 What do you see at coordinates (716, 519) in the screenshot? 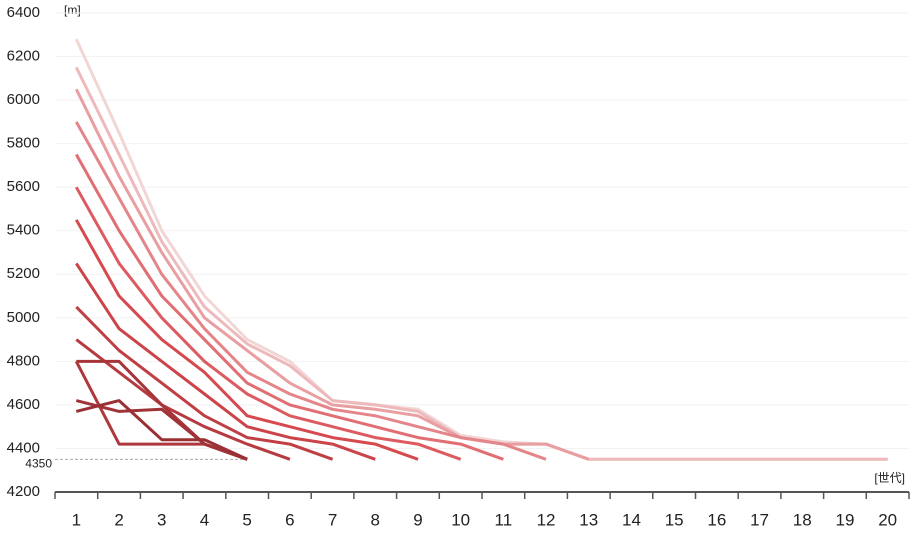
I see `x-tick-label: 16` at bounding box center [716, 519].